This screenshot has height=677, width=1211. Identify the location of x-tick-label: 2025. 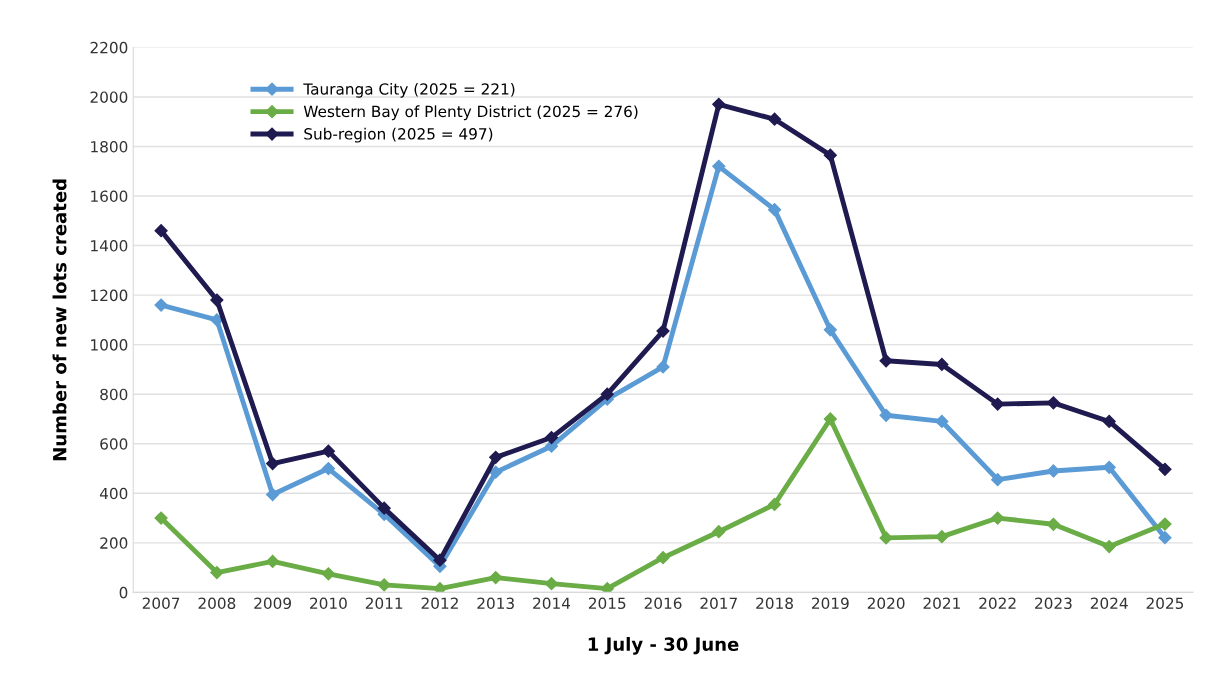
(1165, 603).